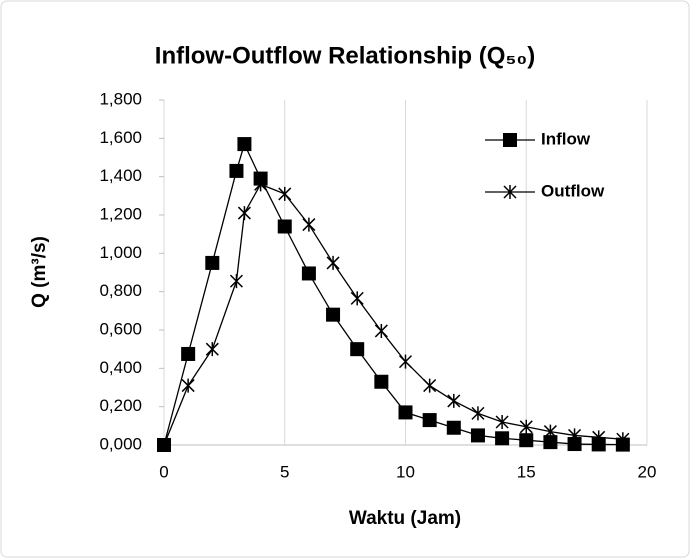 Image resolution: width=691 pixels, height=559 pixels. I want to click on x-tick-label: 10, so click(405, 471).